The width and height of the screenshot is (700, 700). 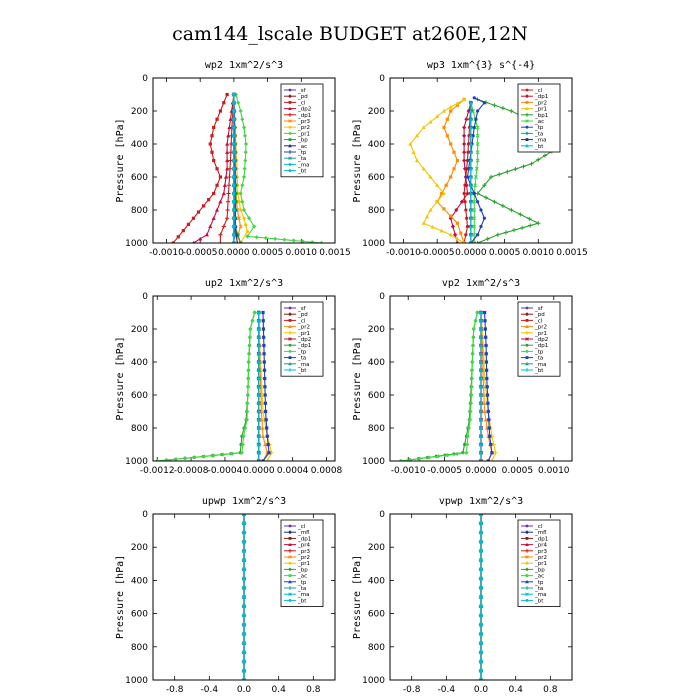 I want to click on legend-label: _dp2, so click(x=541, y=340).